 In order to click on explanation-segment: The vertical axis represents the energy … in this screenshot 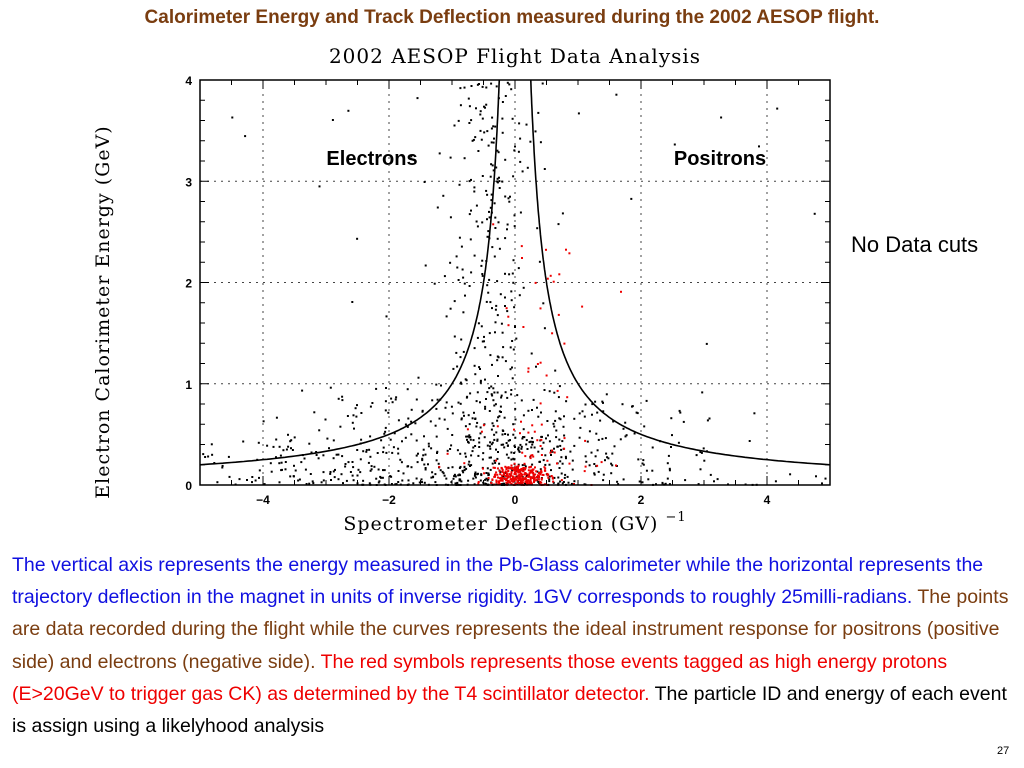, I will do `click(498, 581)`.